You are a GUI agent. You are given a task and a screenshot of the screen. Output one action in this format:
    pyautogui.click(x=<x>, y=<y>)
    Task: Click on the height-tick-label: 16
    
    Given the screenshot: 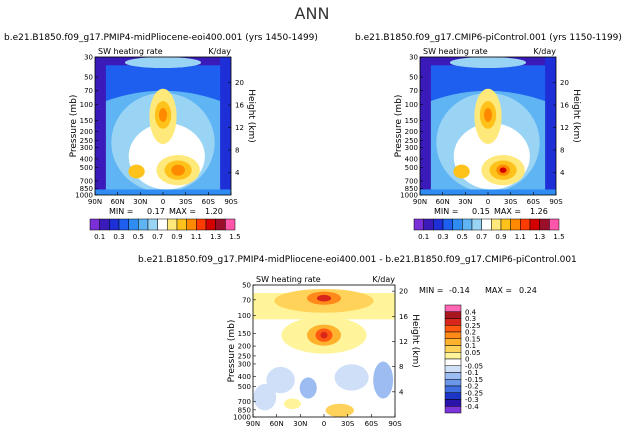 What is the action you would take?
    pyautogui.click(x=564, y=106)
    